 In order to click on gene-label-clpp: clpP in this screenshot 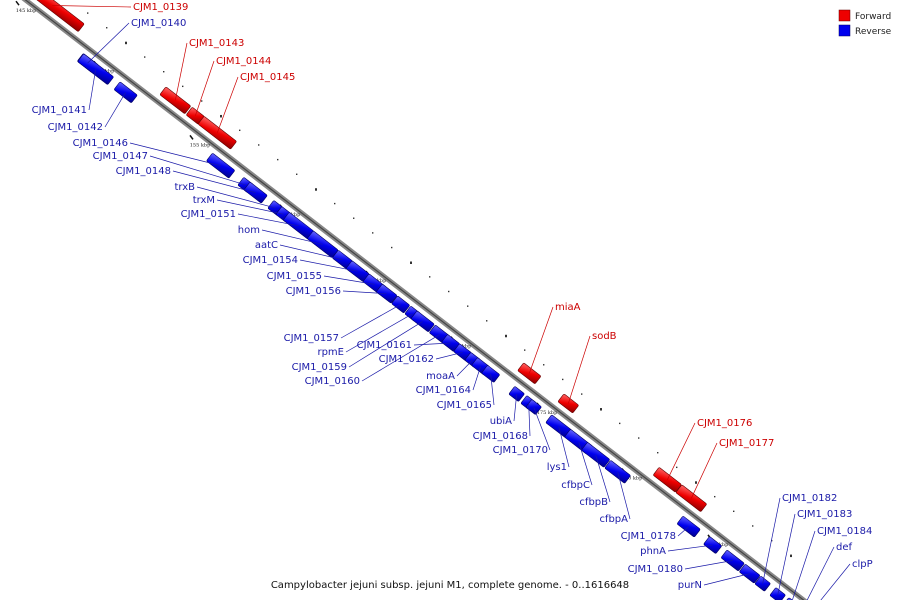, I will do `click(862, 564)`.